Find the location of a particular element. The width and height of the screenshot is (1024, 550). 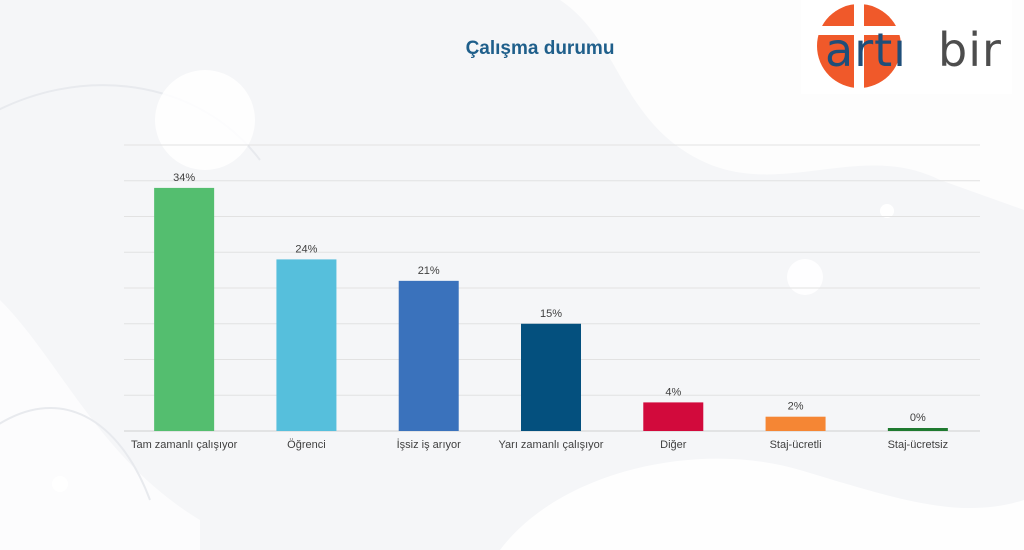

data-label: 24% is located at coordinates (306, 249).